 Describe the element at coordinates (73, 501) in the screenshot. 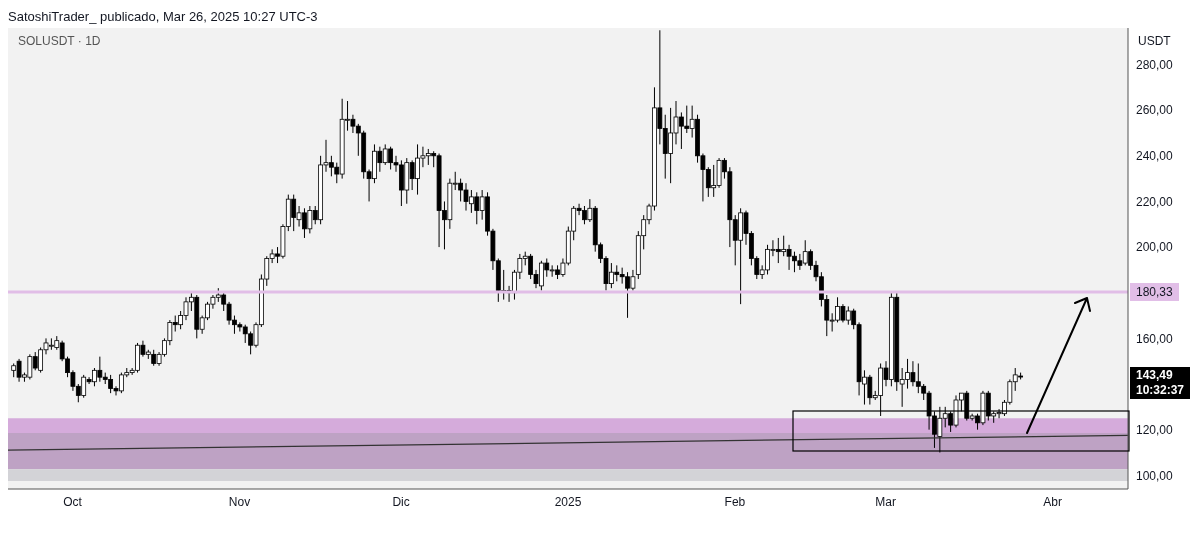

I see `x-tick-label: Oct` at that location.